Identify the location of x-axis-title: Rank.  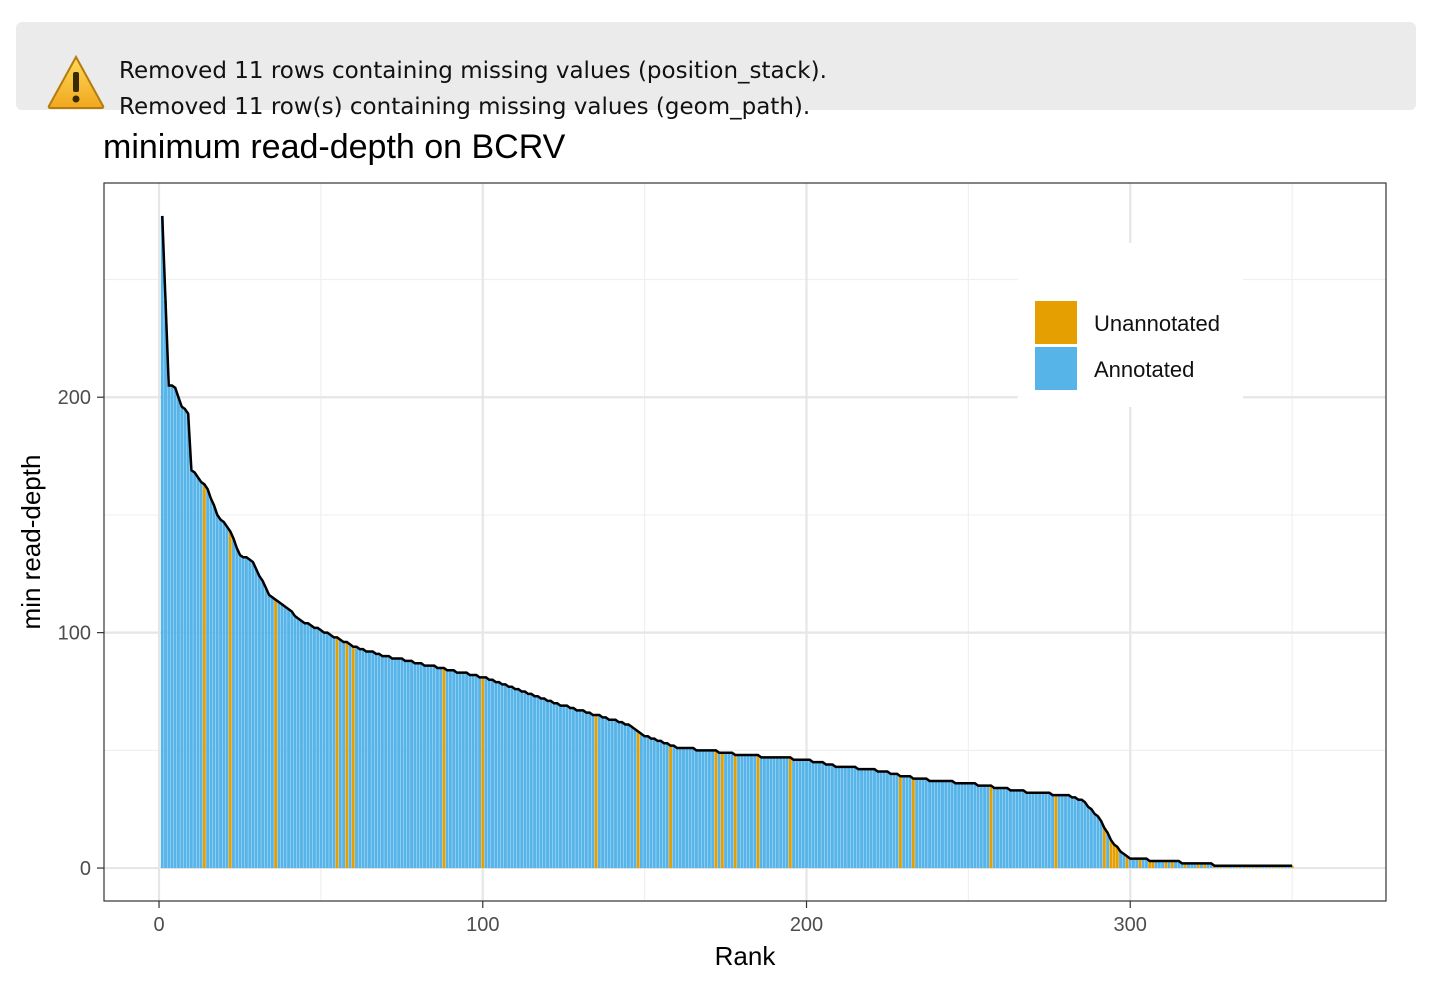
(746, 956).